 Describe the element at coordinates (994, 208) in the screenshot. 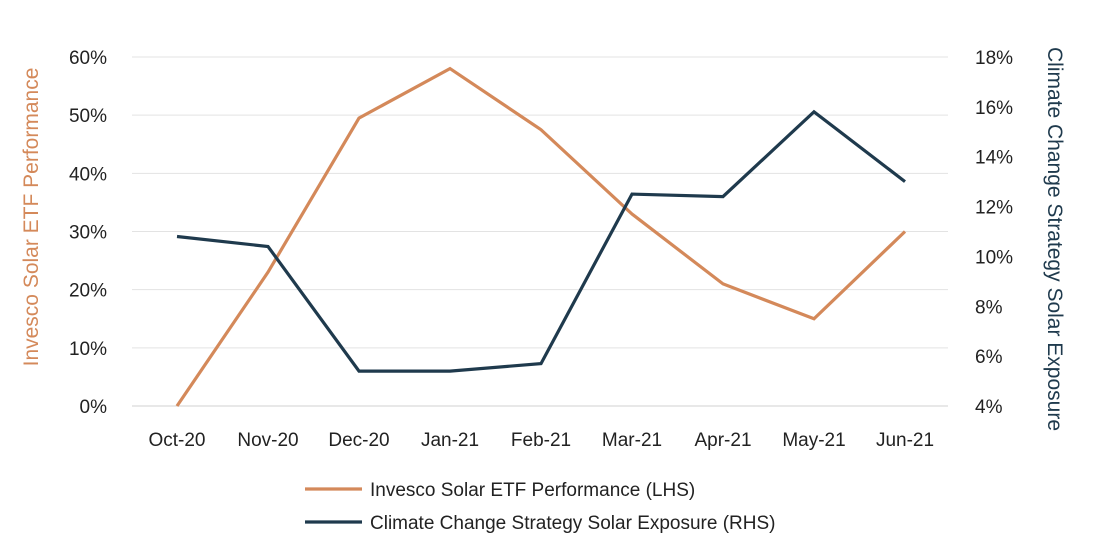

I see `right-tick-label: 12%` at that location.